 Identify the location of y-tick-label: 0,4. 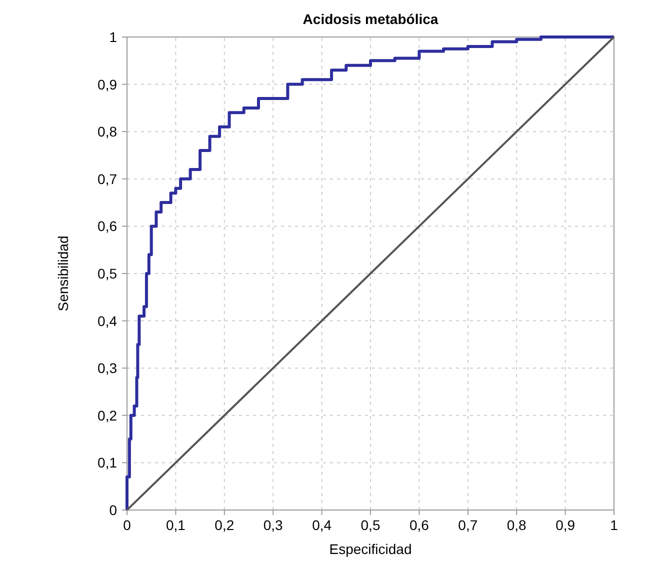
(108, 320).